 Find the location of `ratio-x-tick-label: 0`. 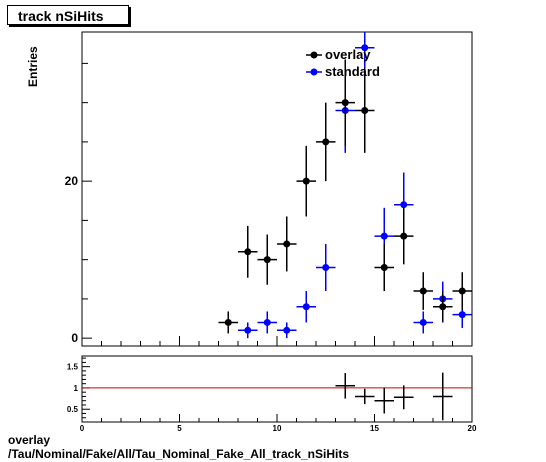

ratio-x-tick-label: 0 is located at coordinates (82, 428).